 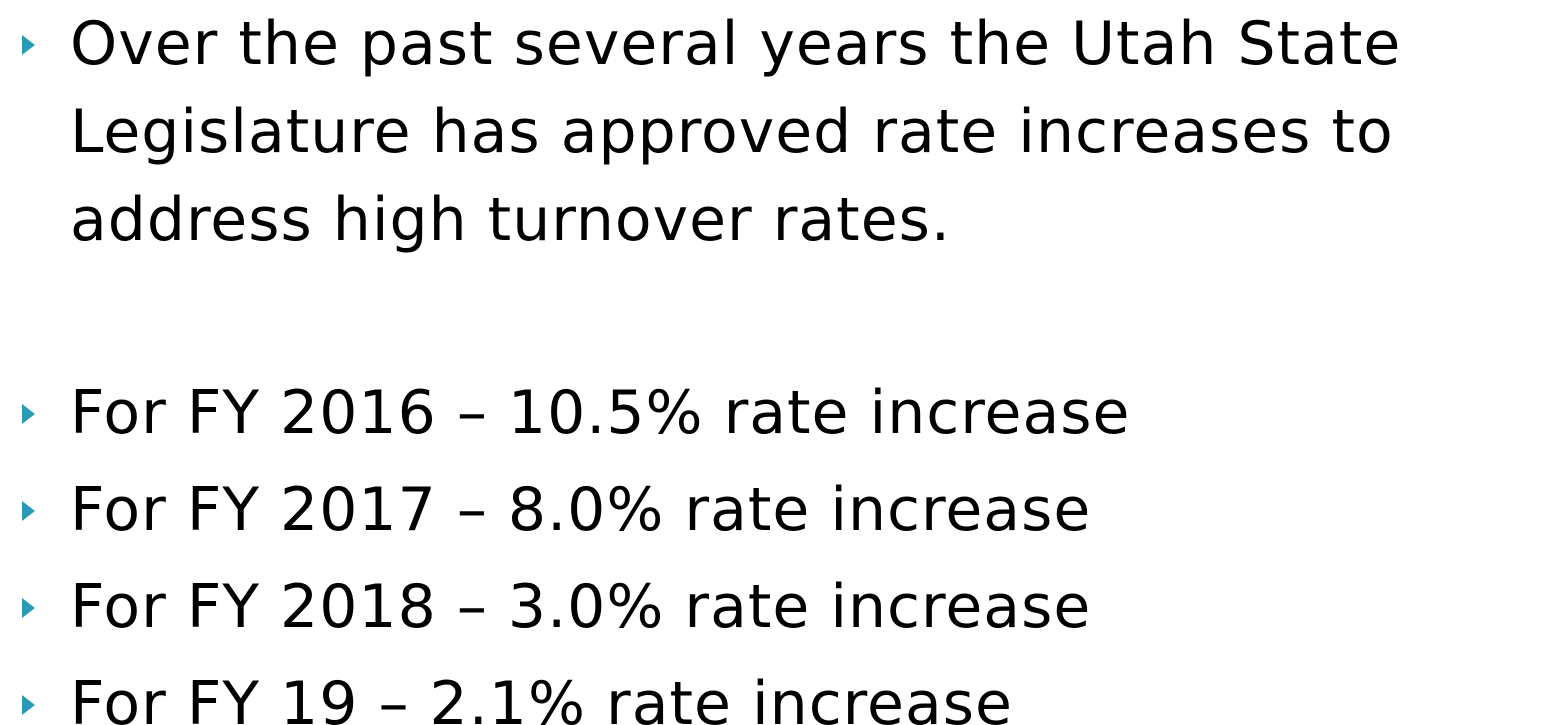 I want to click on bullet-text: For FY 2017 – 8.0% rate increase, so click(x=581, y=510).